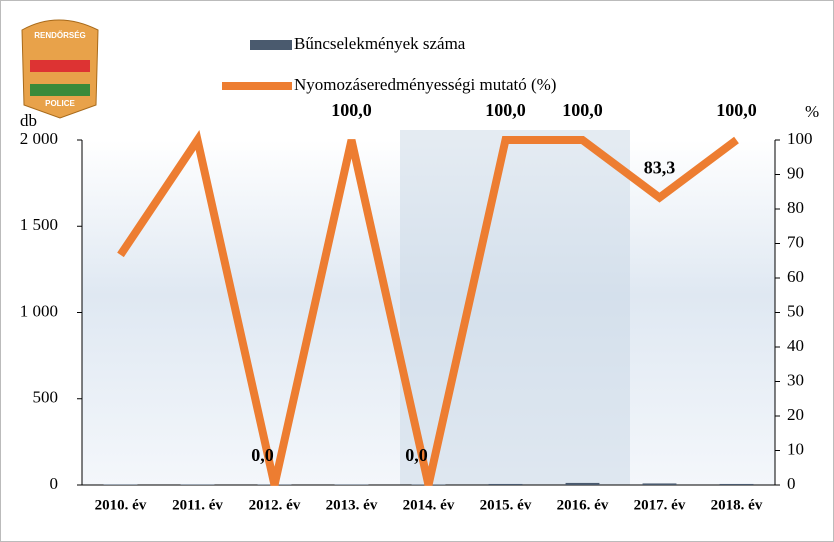  What do you see at coordinates (737, 505) in the screenshot?
I see `x-tick-label: 2018. év` at bounding box center [737, 505].